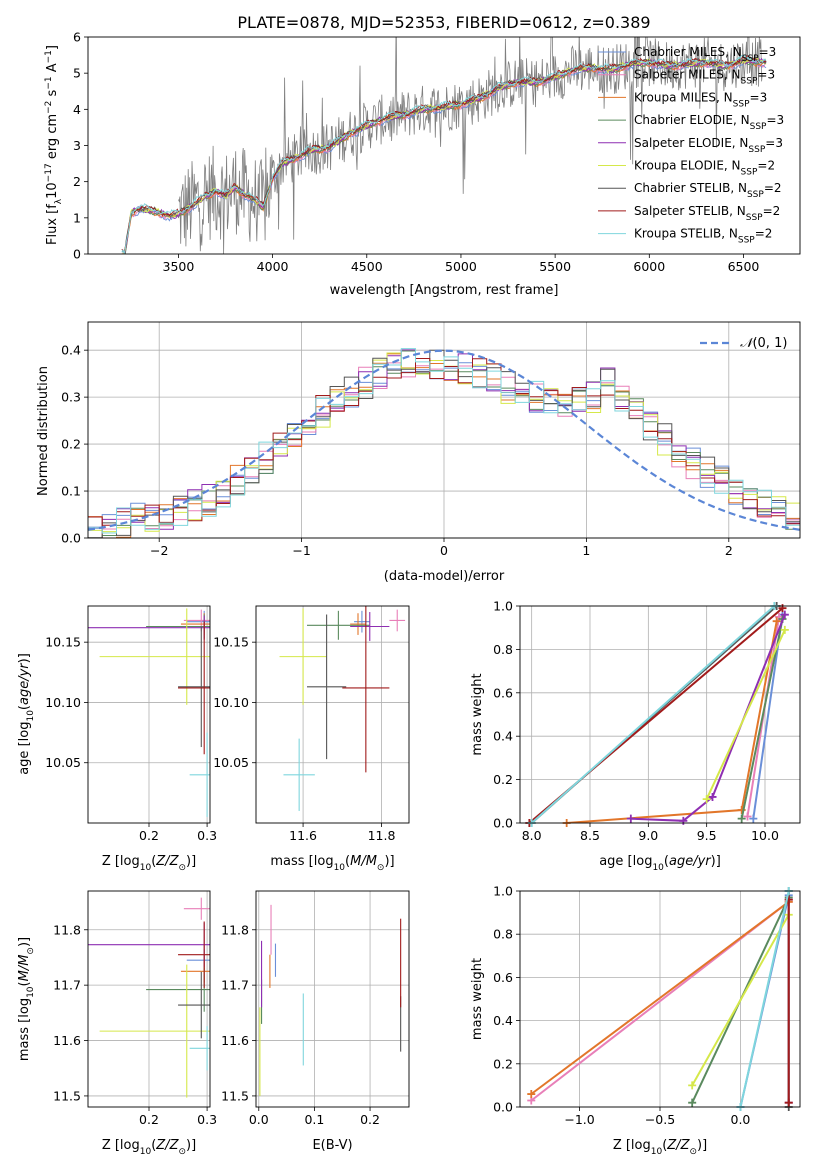 This screenshot has height=1170, width=819. I want to click on y-tick-label: 11.6, so click(235, 1040).